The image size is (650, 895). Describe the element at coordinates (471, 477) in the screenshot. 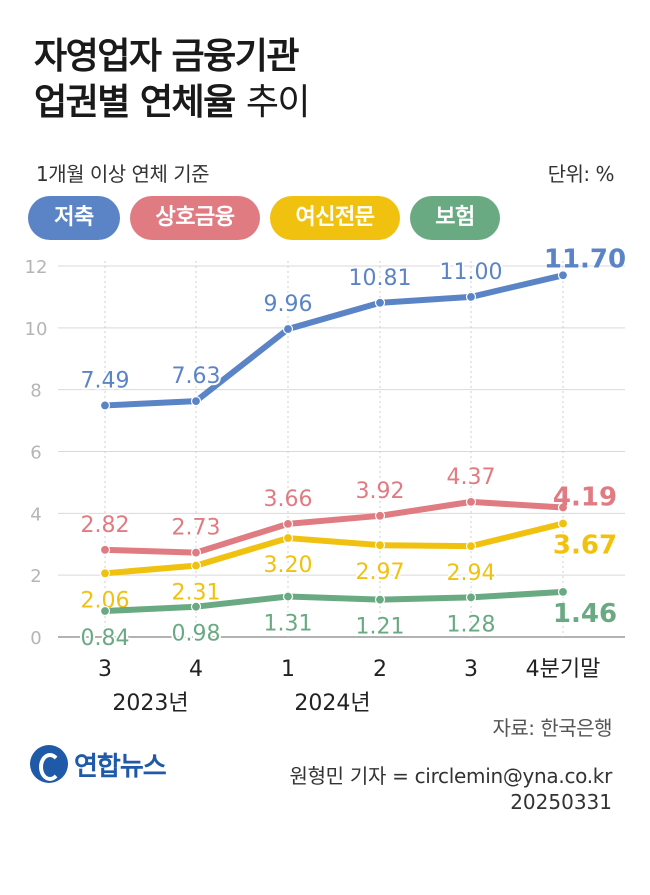

I see `data-label: 4.37` at that location.